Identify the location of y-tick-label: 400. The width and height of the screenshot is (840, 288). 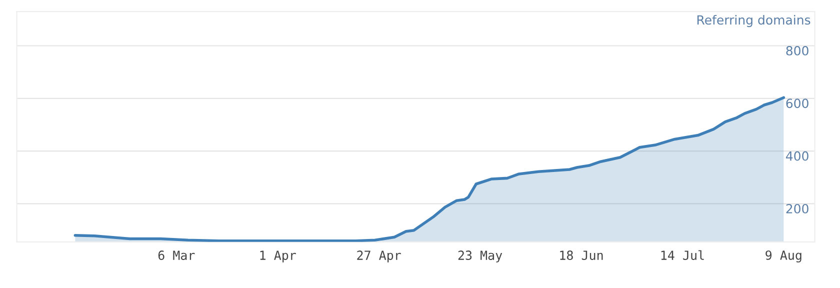
(797, 156).